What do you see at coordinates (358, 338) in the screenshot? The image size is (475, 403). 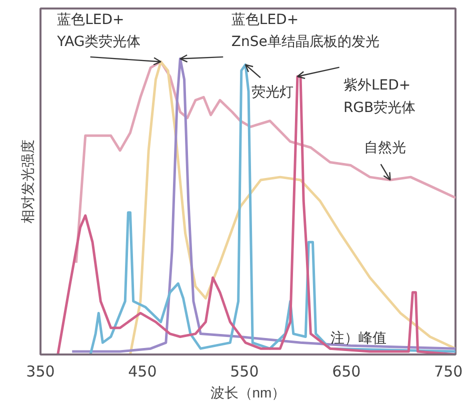 I see `annotation: 注）峰值` at bounding box center [358, 338].